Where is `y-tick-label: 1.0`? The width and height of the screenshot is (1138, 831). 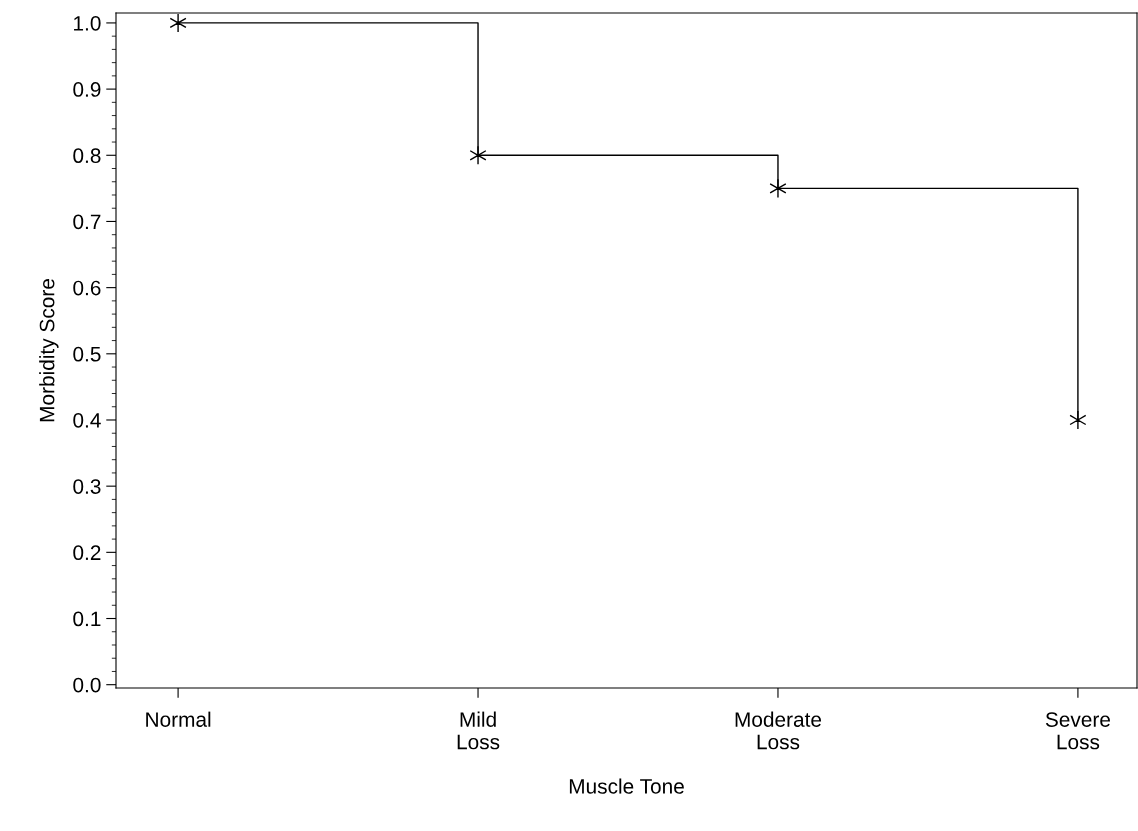 y-tick-label: 1.0 is located at coordinates (87, 23).